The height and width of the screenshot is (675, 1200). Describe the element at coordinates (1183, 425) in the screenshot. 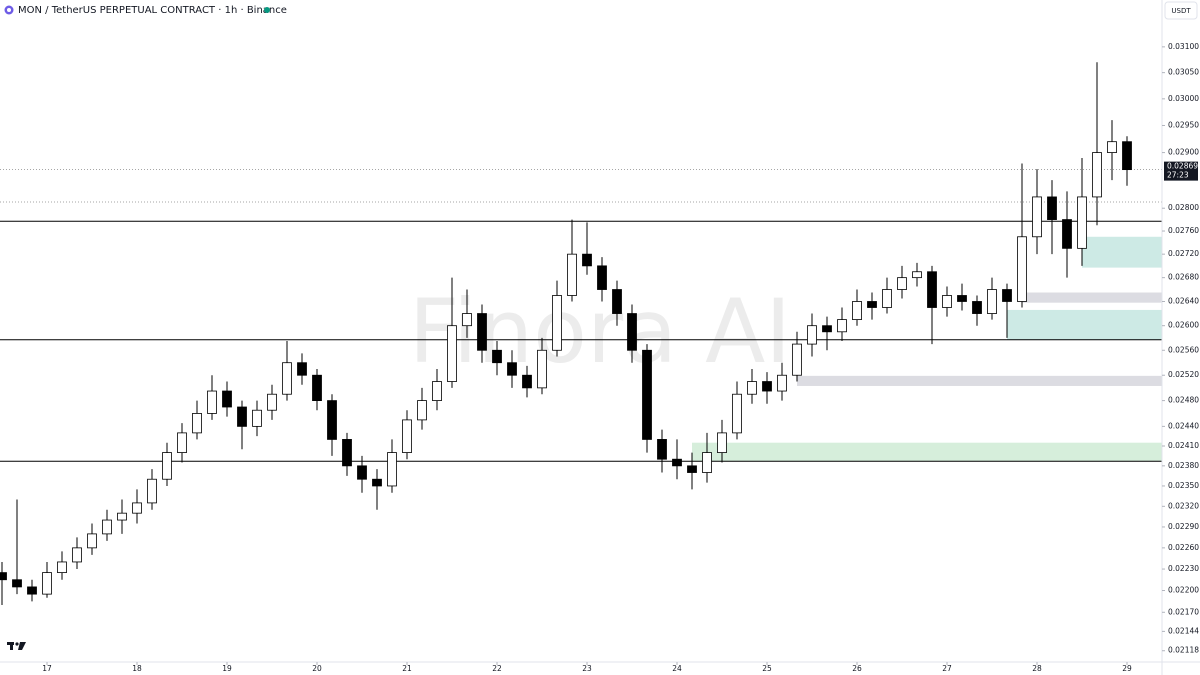

I see `y-tick-label: 0.02440` at that location.